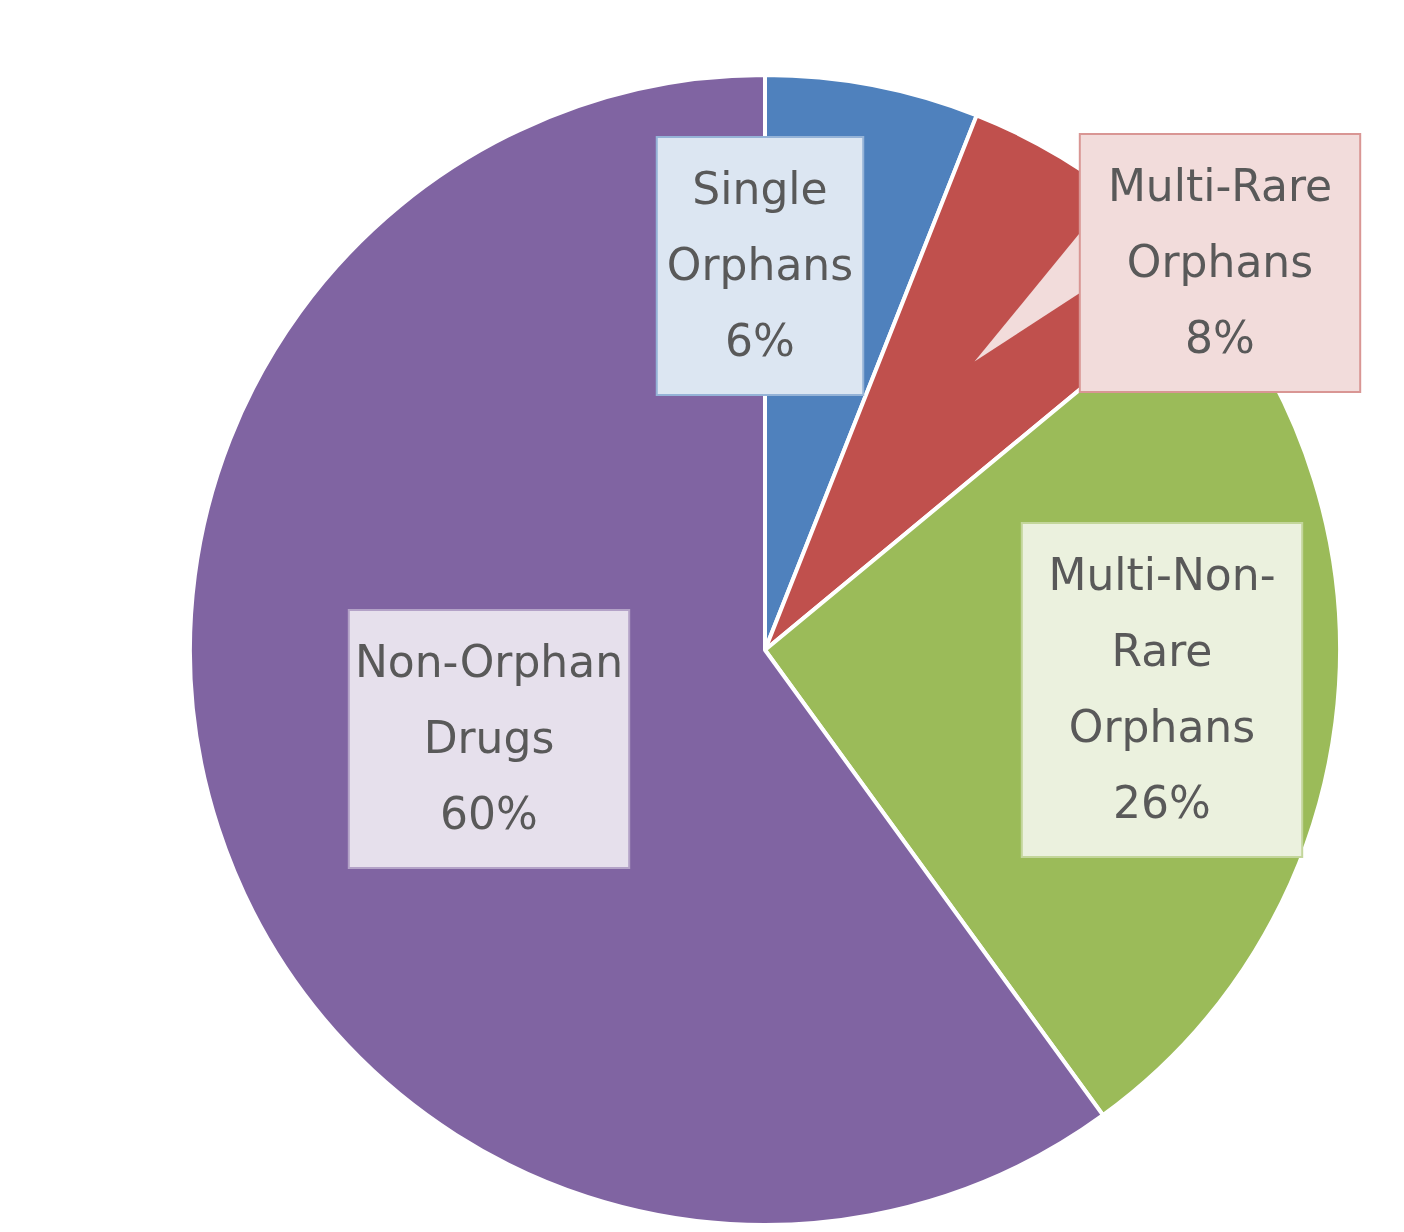 This screenshot has width=1404, height=1232. I want to click on slice-label: Non-Orphan Drugs, so click(489, 699).